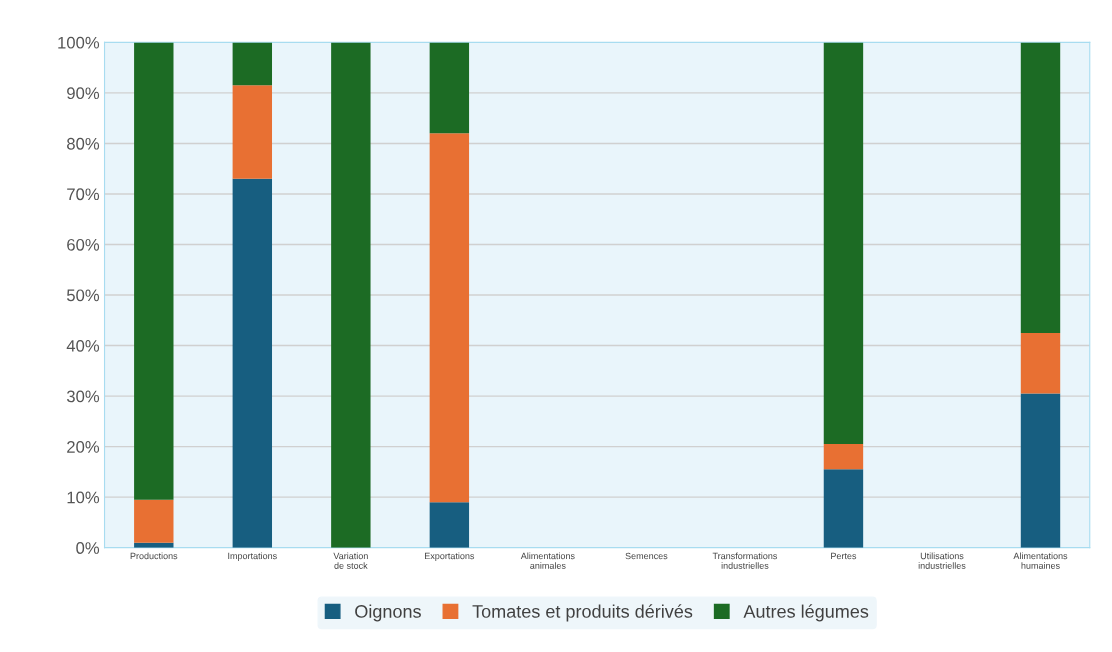 Image resolution: width=1112 pixels, height=652 pixels. What do you see at coordinates (582, 613) in the screenshot?
I see `legend-label: Tomates et produits dérivés` at bounding box center [582, 613].